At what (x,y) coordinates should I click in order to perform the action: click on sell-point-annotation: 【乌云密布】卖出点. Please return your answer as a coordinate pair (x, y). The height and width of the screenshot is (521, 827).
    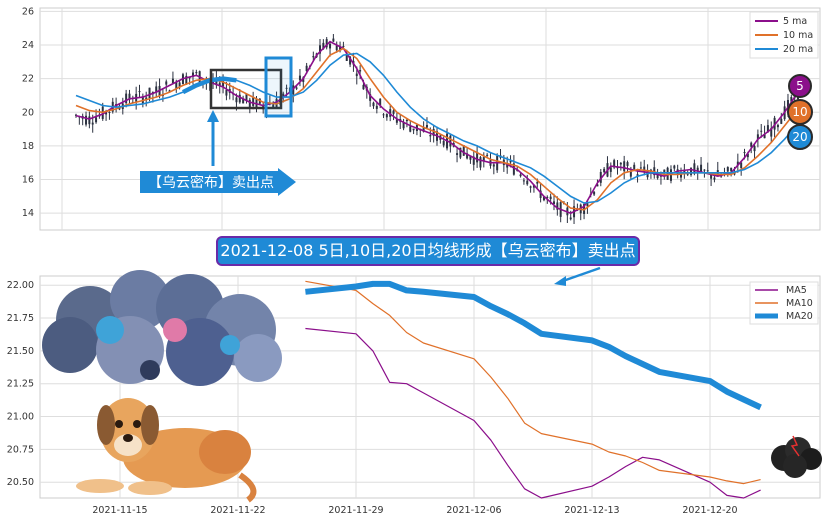
    Looking at the image, I should click on (218, 182).